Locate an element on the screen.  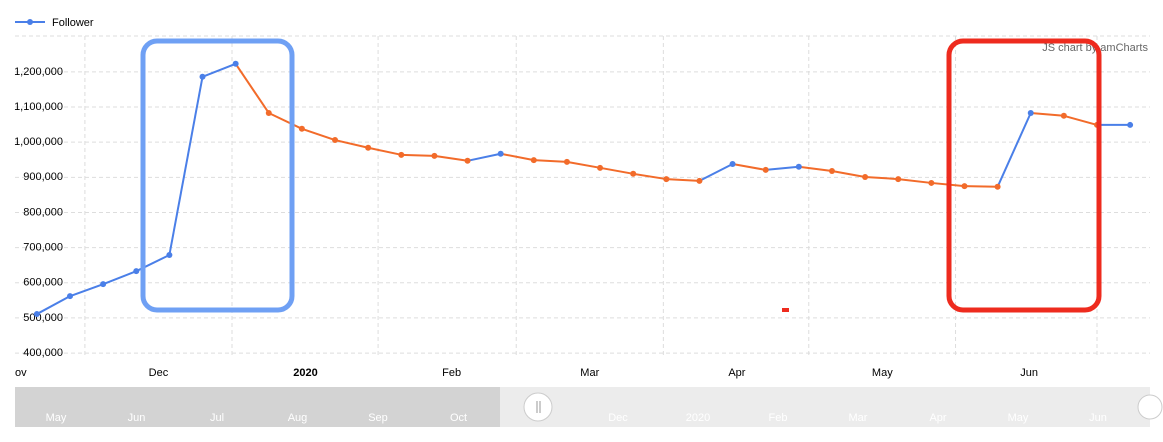
scrollbar-label: Dec is located at coordinates (618, 418).